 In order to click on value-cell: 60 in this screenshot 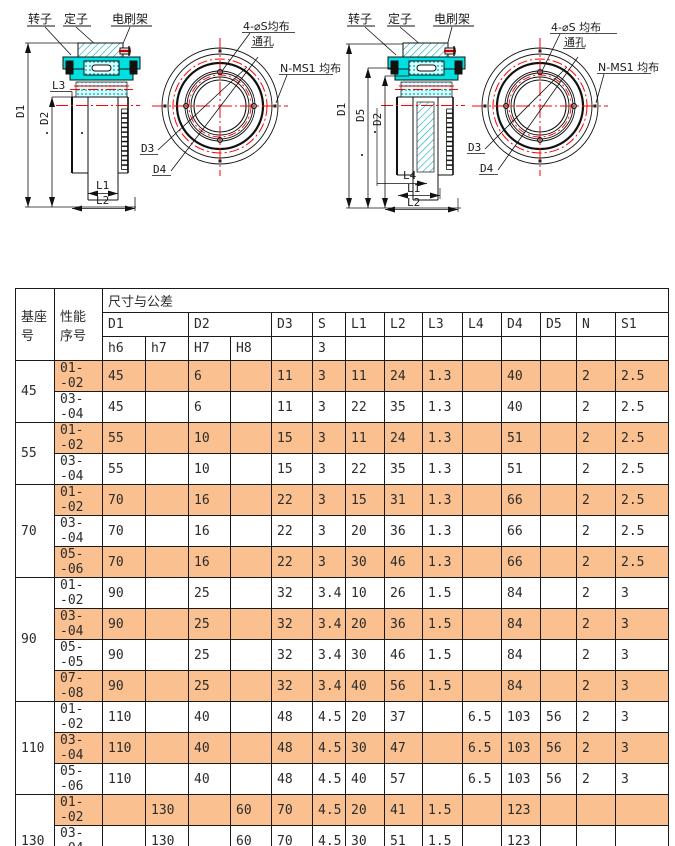, I will do `click(251, 835)`.